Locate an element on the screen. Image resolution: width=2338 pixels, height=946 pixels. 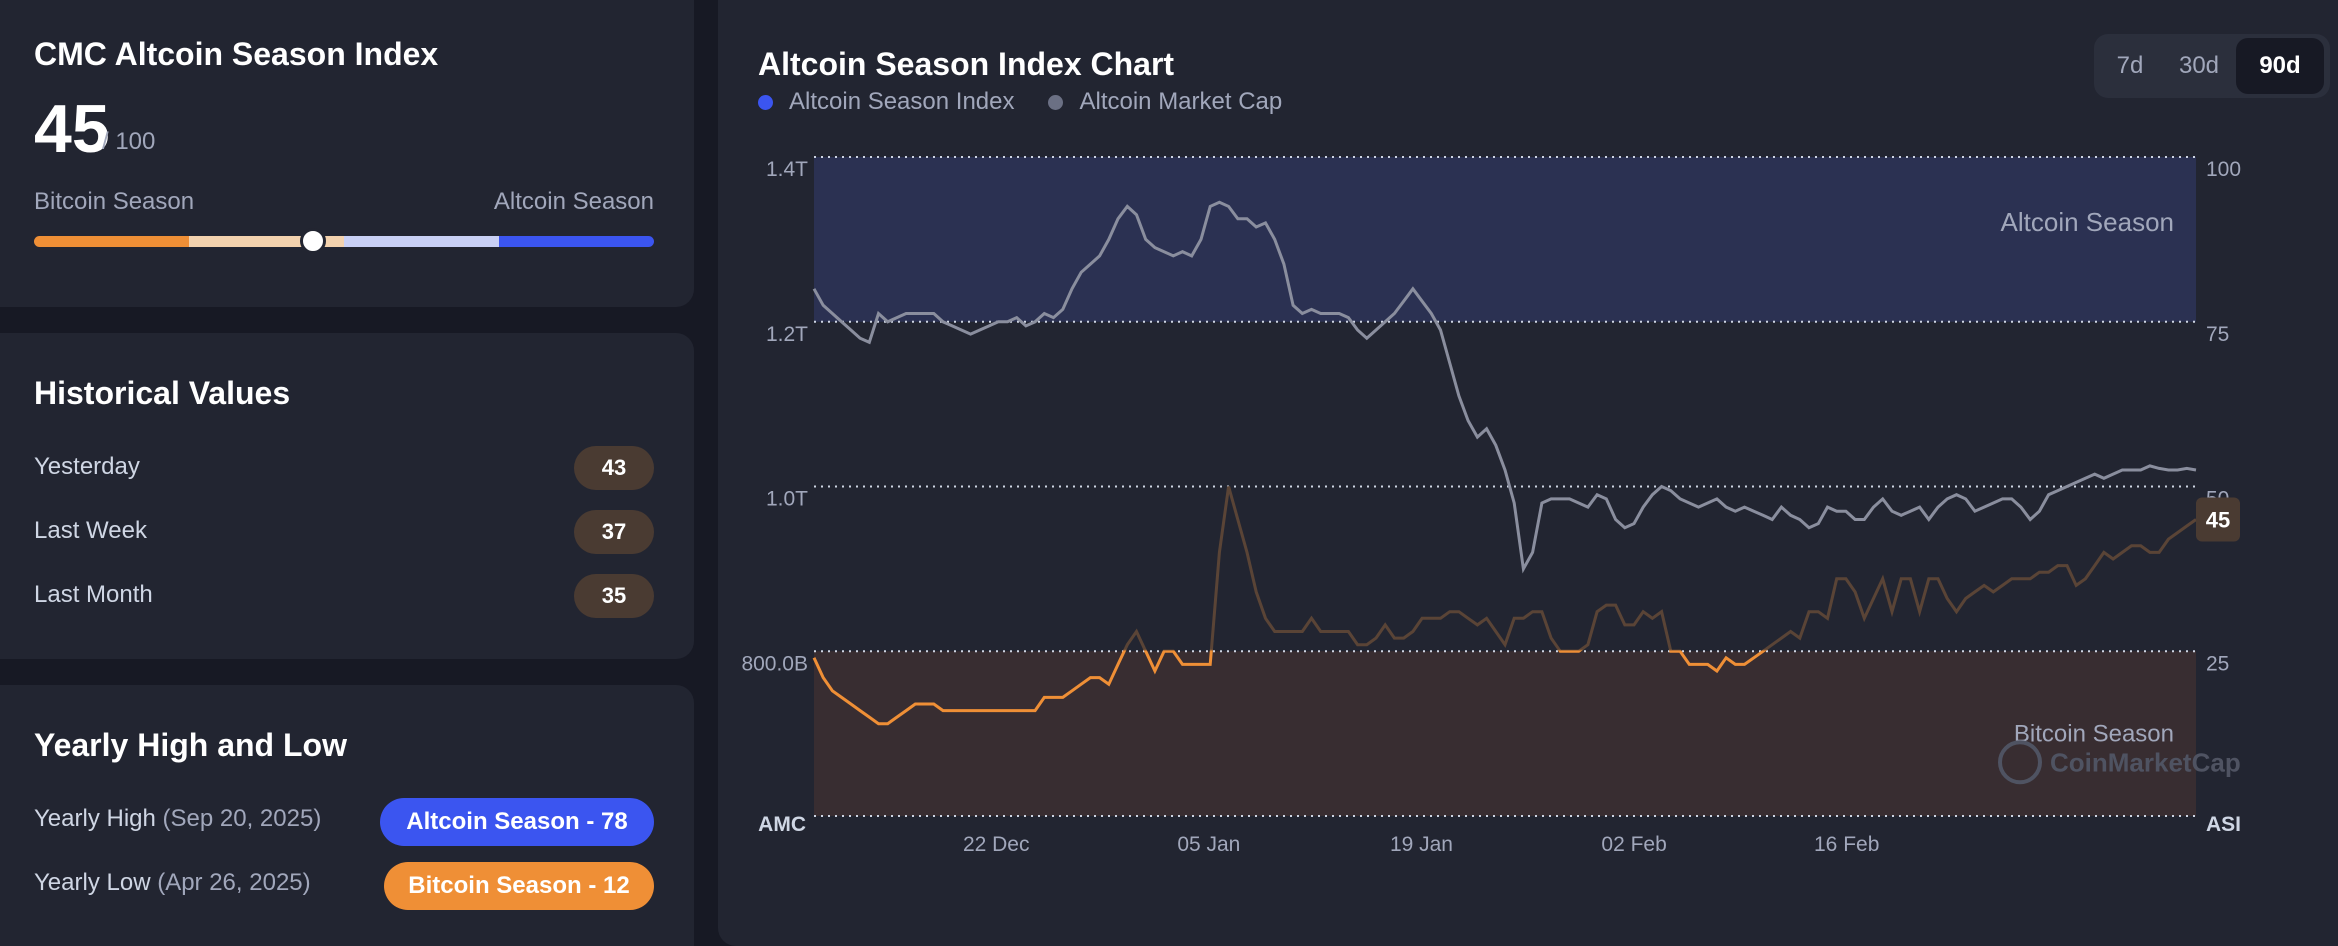
gauge-knob is located at coordinates (313, 241).